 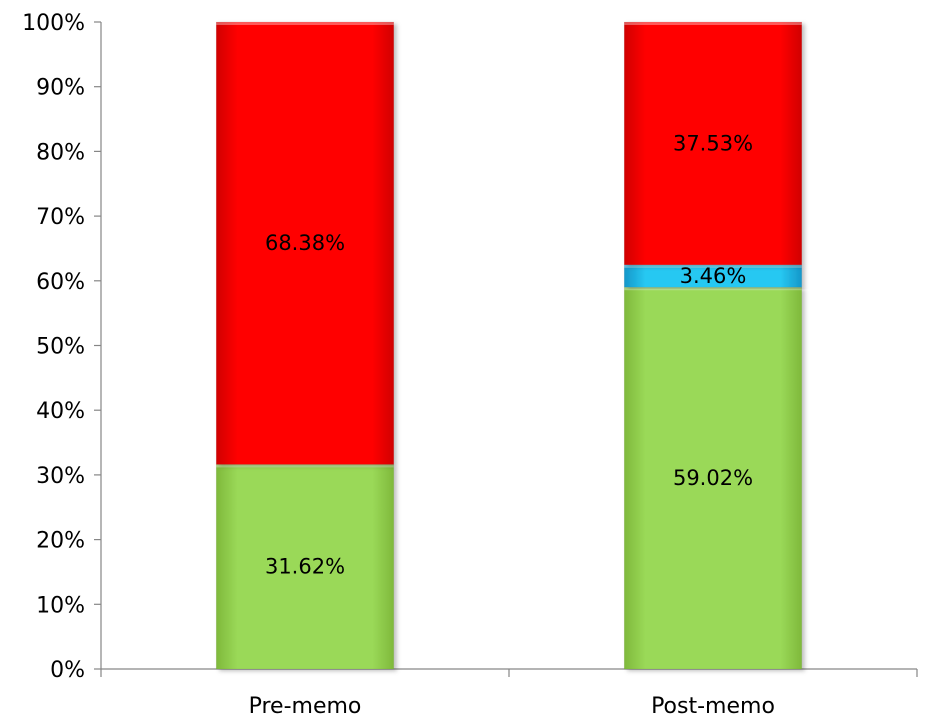 I want to click on y-tick-label: 40%, so click(x=60, y=411).